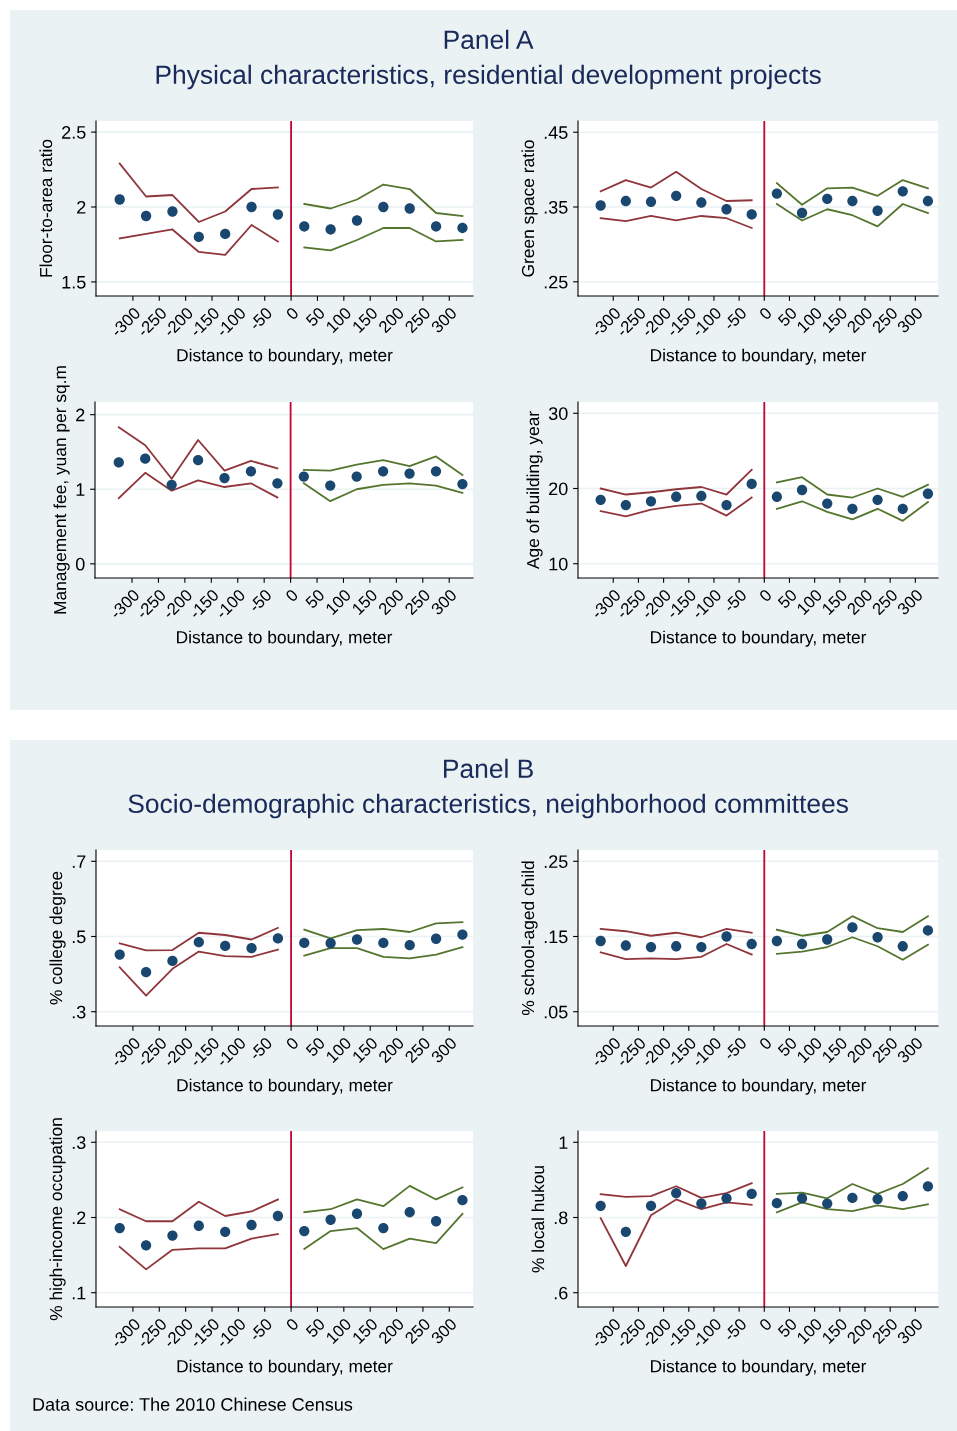 This screenshot has height=1431, width=957. Describe the element at coordinates (561, 1218) in the screenshot. I see `y-tick-label: .8` at that location.